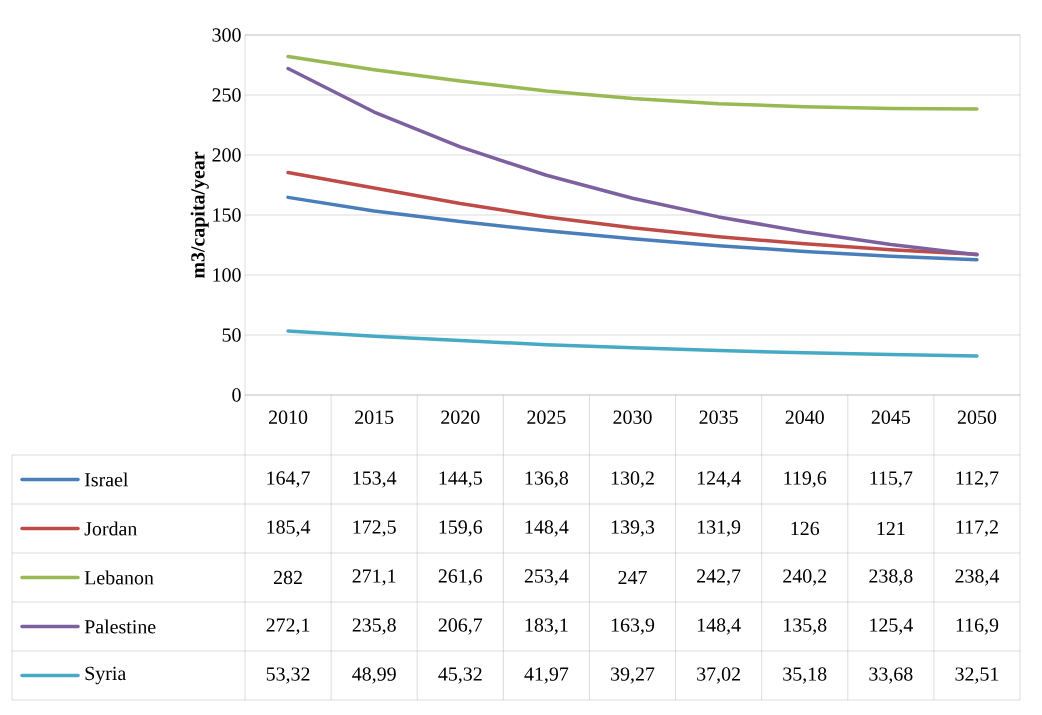 This screenshot has height=715, width=1042. Describe the element at coordinates (227, 275) in the screenshot. I see `y-tick-label: 100` at that location.